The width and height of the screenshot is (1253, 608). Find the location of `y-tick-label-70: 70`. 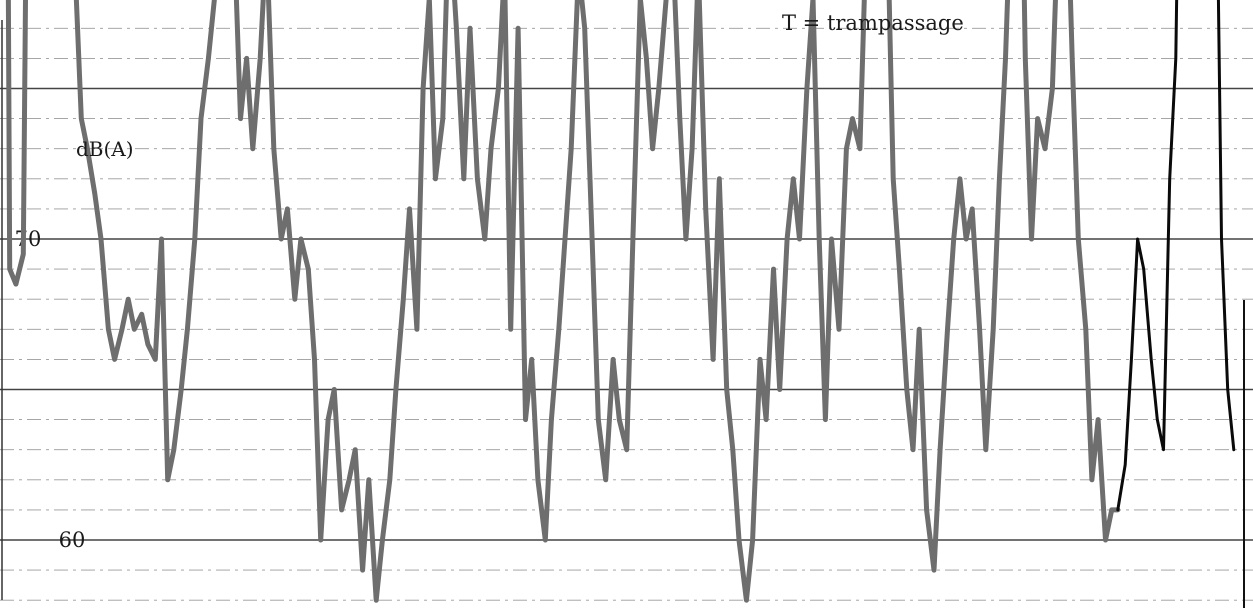

y-tick-label-70: 70 is located at coordinates (28, 239).